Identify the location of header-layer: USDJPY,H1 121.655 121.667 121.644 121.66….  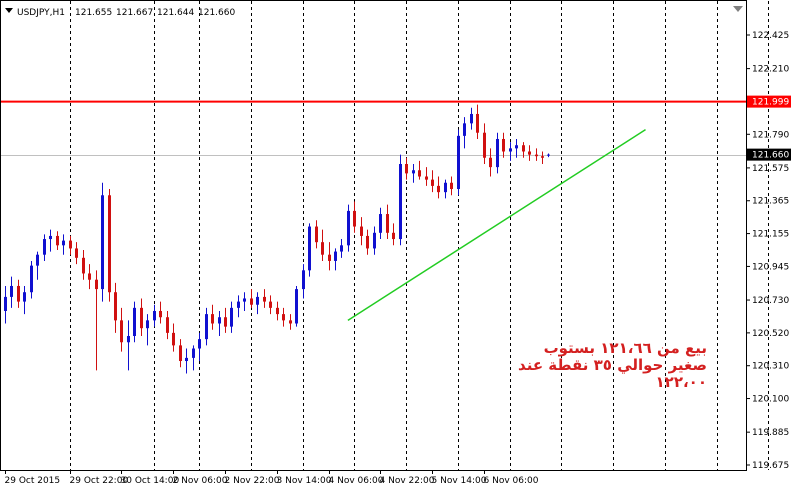
(374, 12).